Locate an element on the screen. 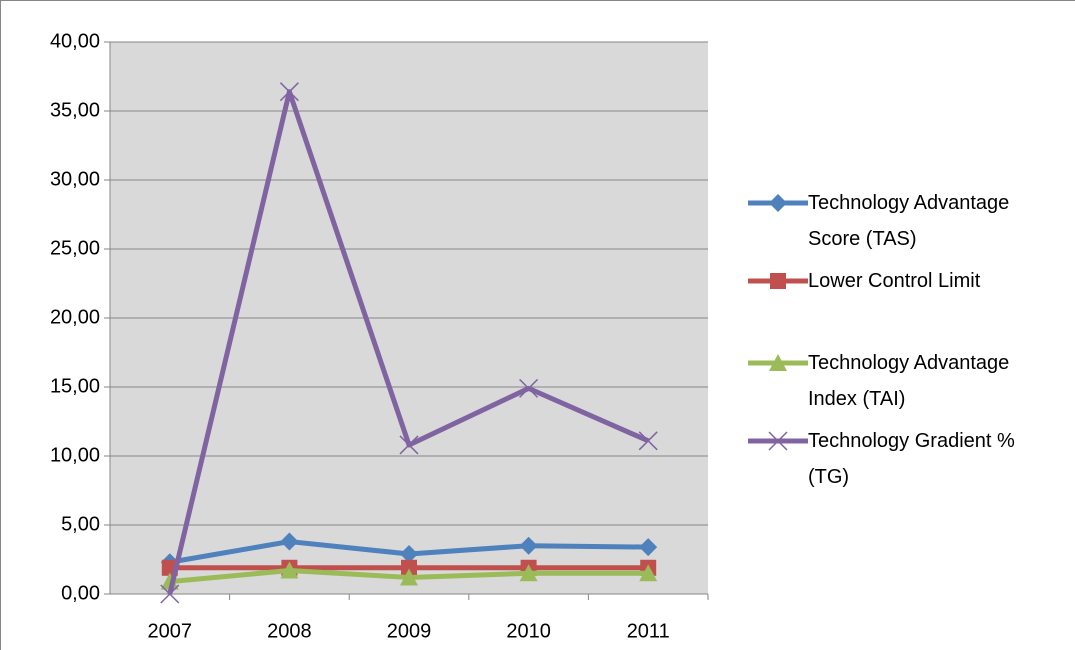 Image resolution: width=1075 pixels, height=650 pixels. legend-entry: Technology Advantage Index (TAI) is located at coordinates (893, 381).